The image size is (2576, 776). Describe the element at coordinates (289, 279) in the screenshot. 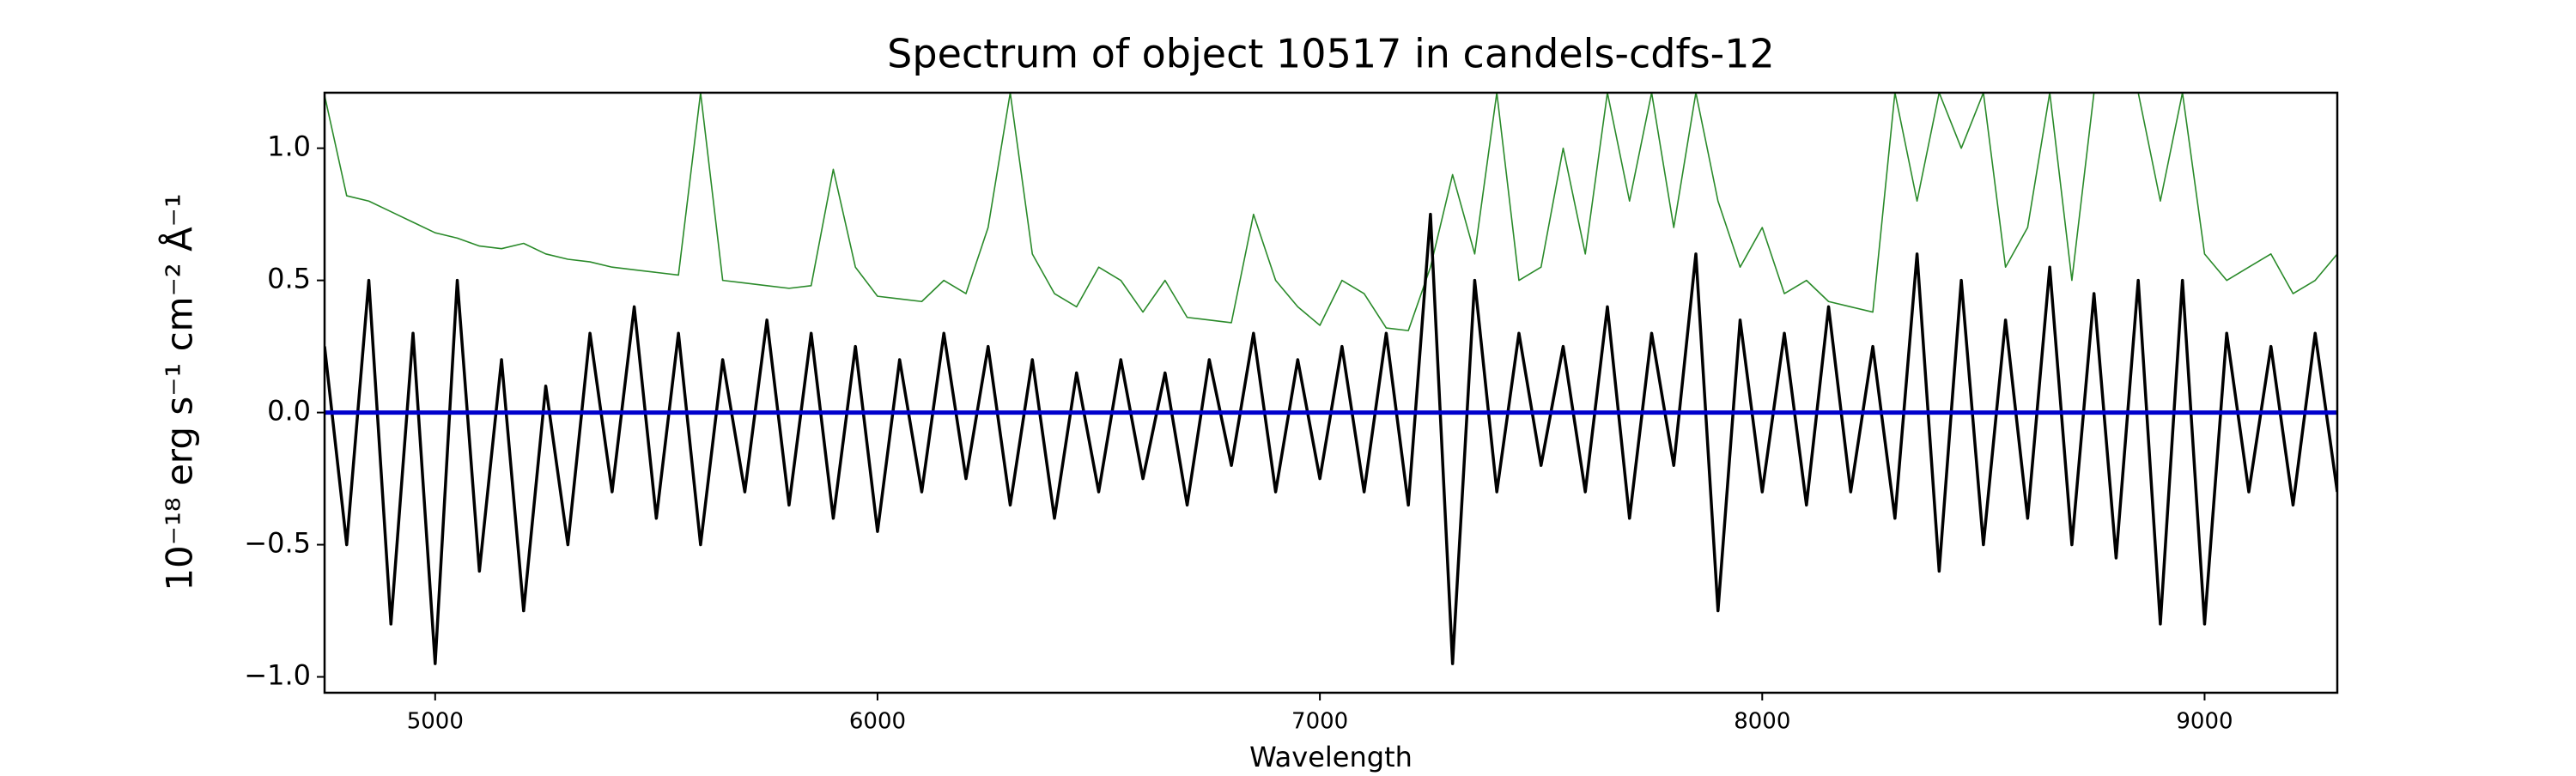

I see `y-tick-label: 0.5` at that location.